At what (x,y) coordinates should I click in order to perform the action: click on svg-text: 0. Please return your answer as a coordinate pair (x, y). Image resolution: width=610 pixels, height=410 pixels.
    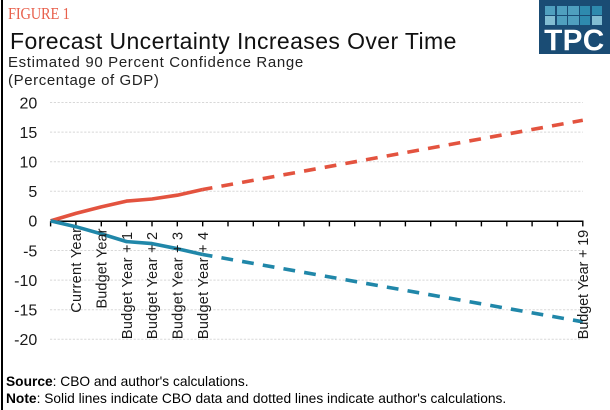
    Looking at the image, I should click on (32, 222).